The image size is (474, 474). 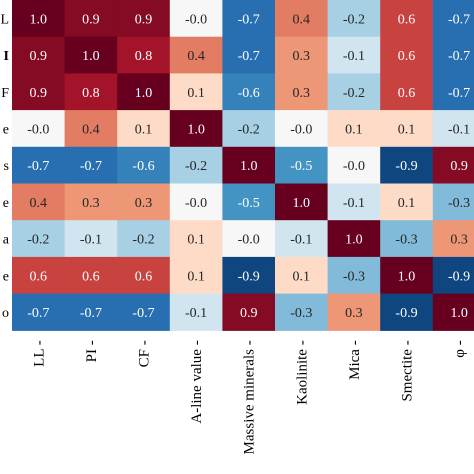 I want to click on cell-value-label: -0.6, so click(x=143, y=166).